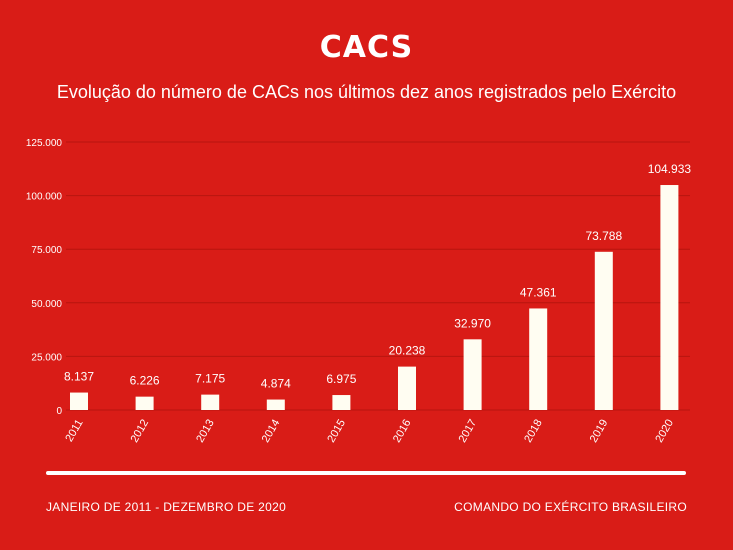  What do you see at coordinates (79, 377) in the screenshot?
I see `value-label: 8.137` at bounding box center [79, 377].